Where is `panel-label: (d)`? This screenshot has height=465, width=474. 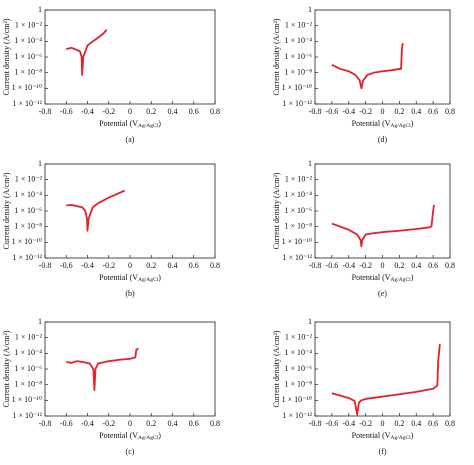 panel-label: (d) is located at coordinates (383, 139).